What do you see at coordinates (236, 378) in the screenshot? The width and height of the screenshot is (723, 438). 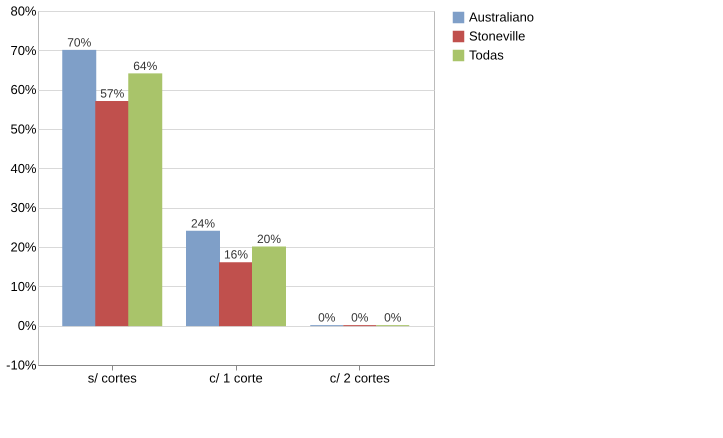 I see `x-tick-label: c/ 1 corte` at bounding box center [236, 378].